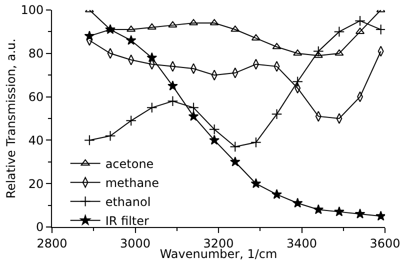 This screenshot has height=261, width=401. Describe the element at coordinates (36, 97) in the screenshot. I see `y-tick-label: 60` at that location.